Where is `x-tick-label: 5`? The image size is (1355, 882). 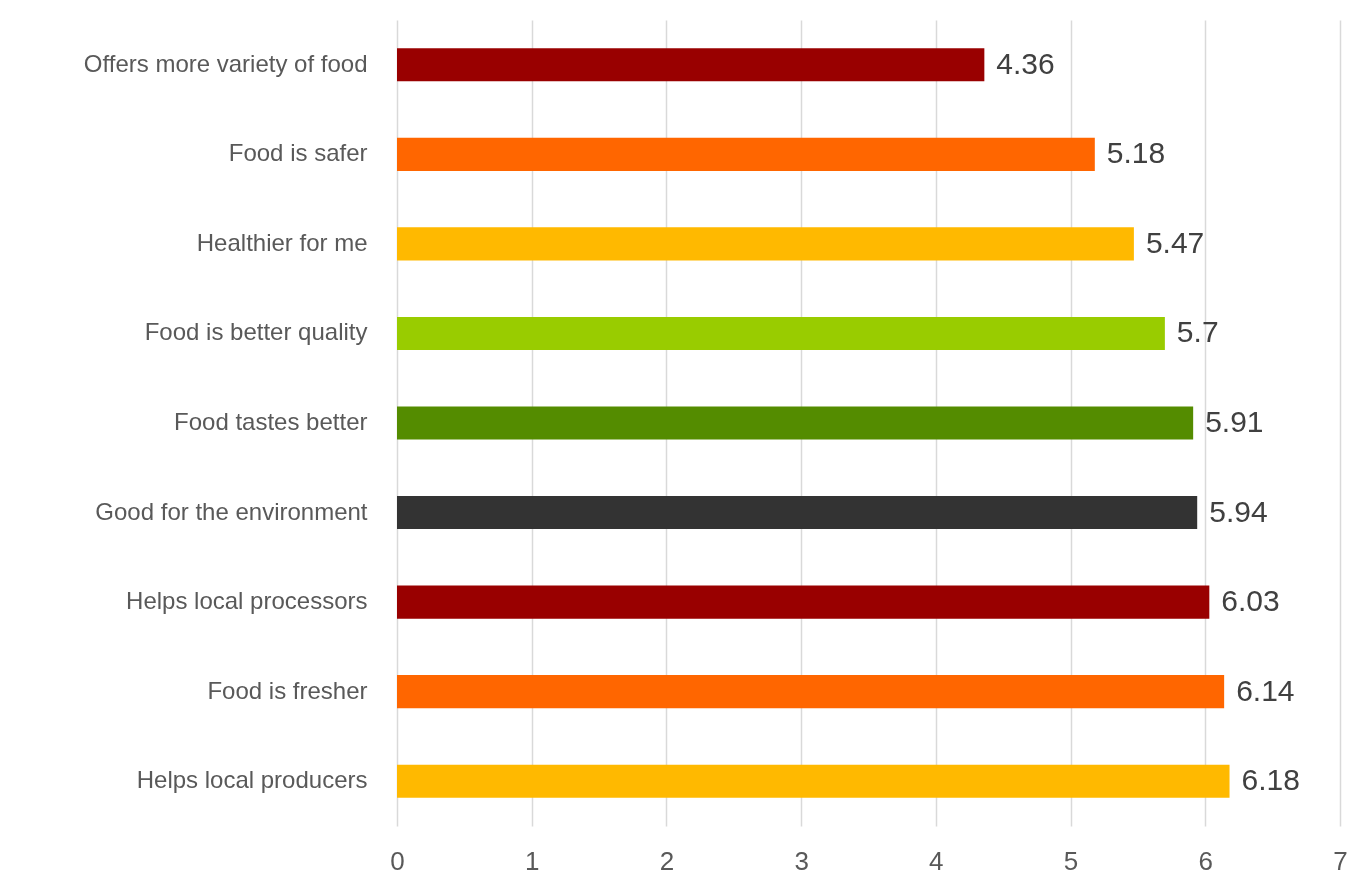 x-tick-label: 5 is located at coordinates (1071, 860).